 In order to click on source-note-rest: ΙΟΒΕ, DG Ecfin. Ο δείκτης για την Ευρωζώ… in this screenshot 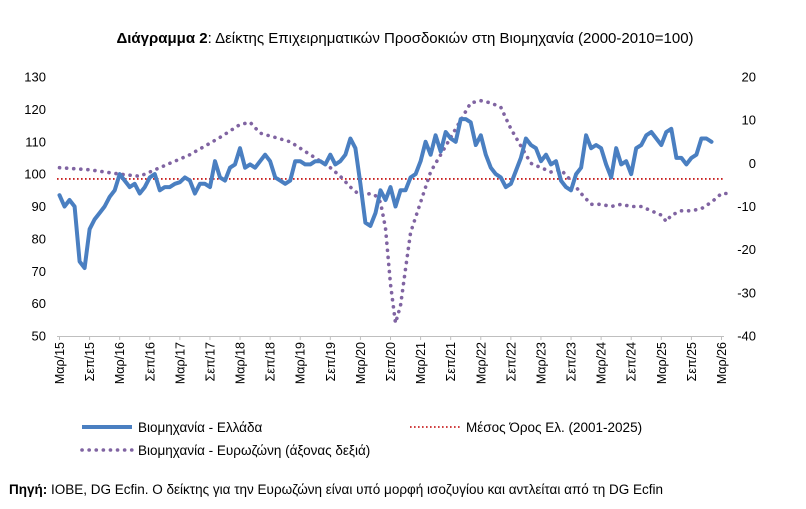, I will do `click(355, 489)`.